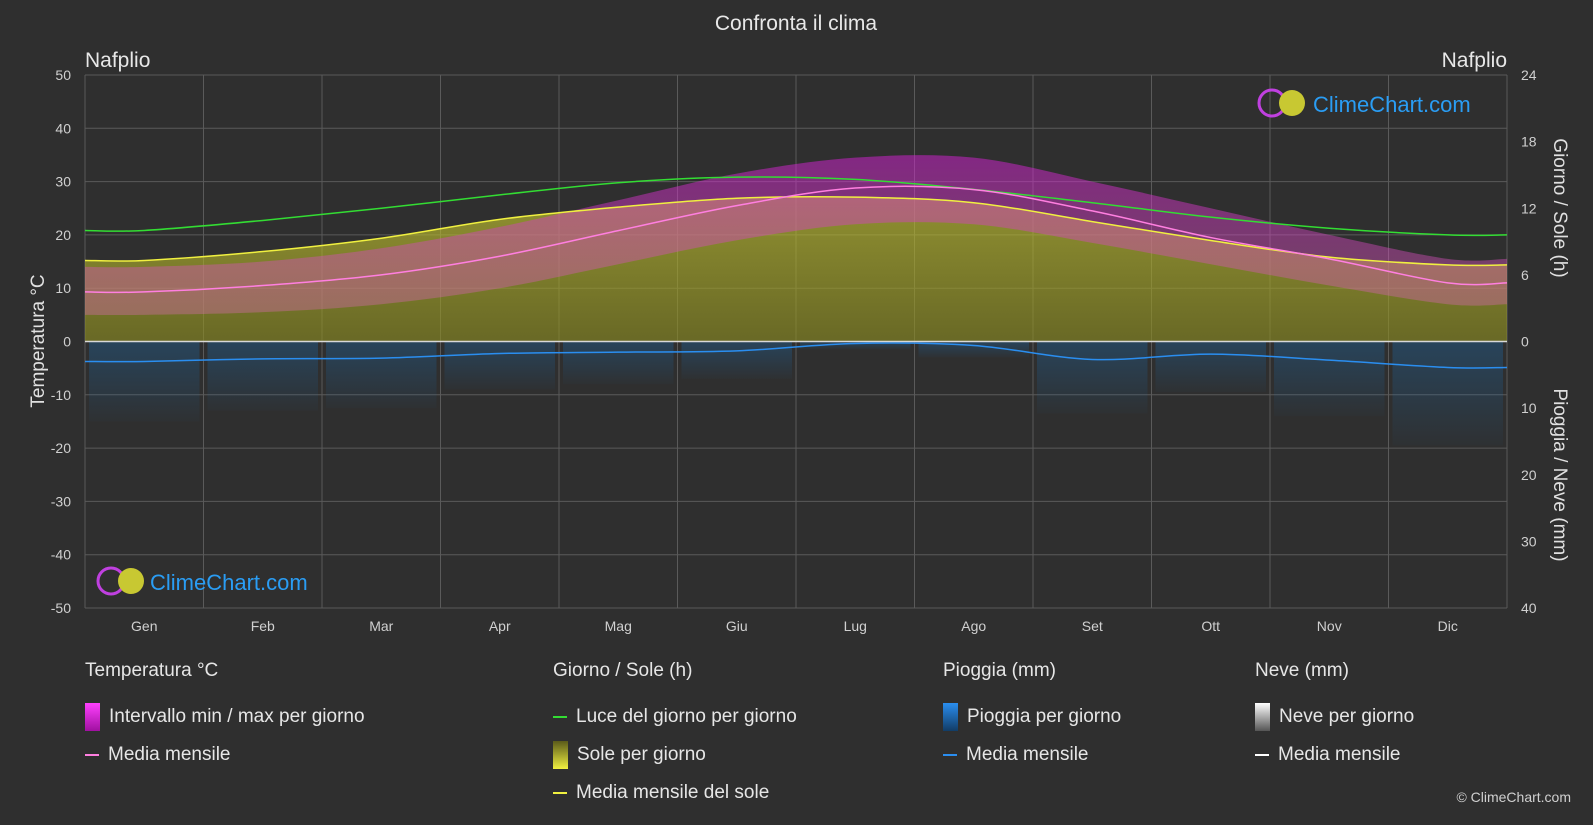 This screenshot has height=825, width=1593. I want to click on y-axis-right-top-label: Giorno / Sole (h), so click(1559, 207).